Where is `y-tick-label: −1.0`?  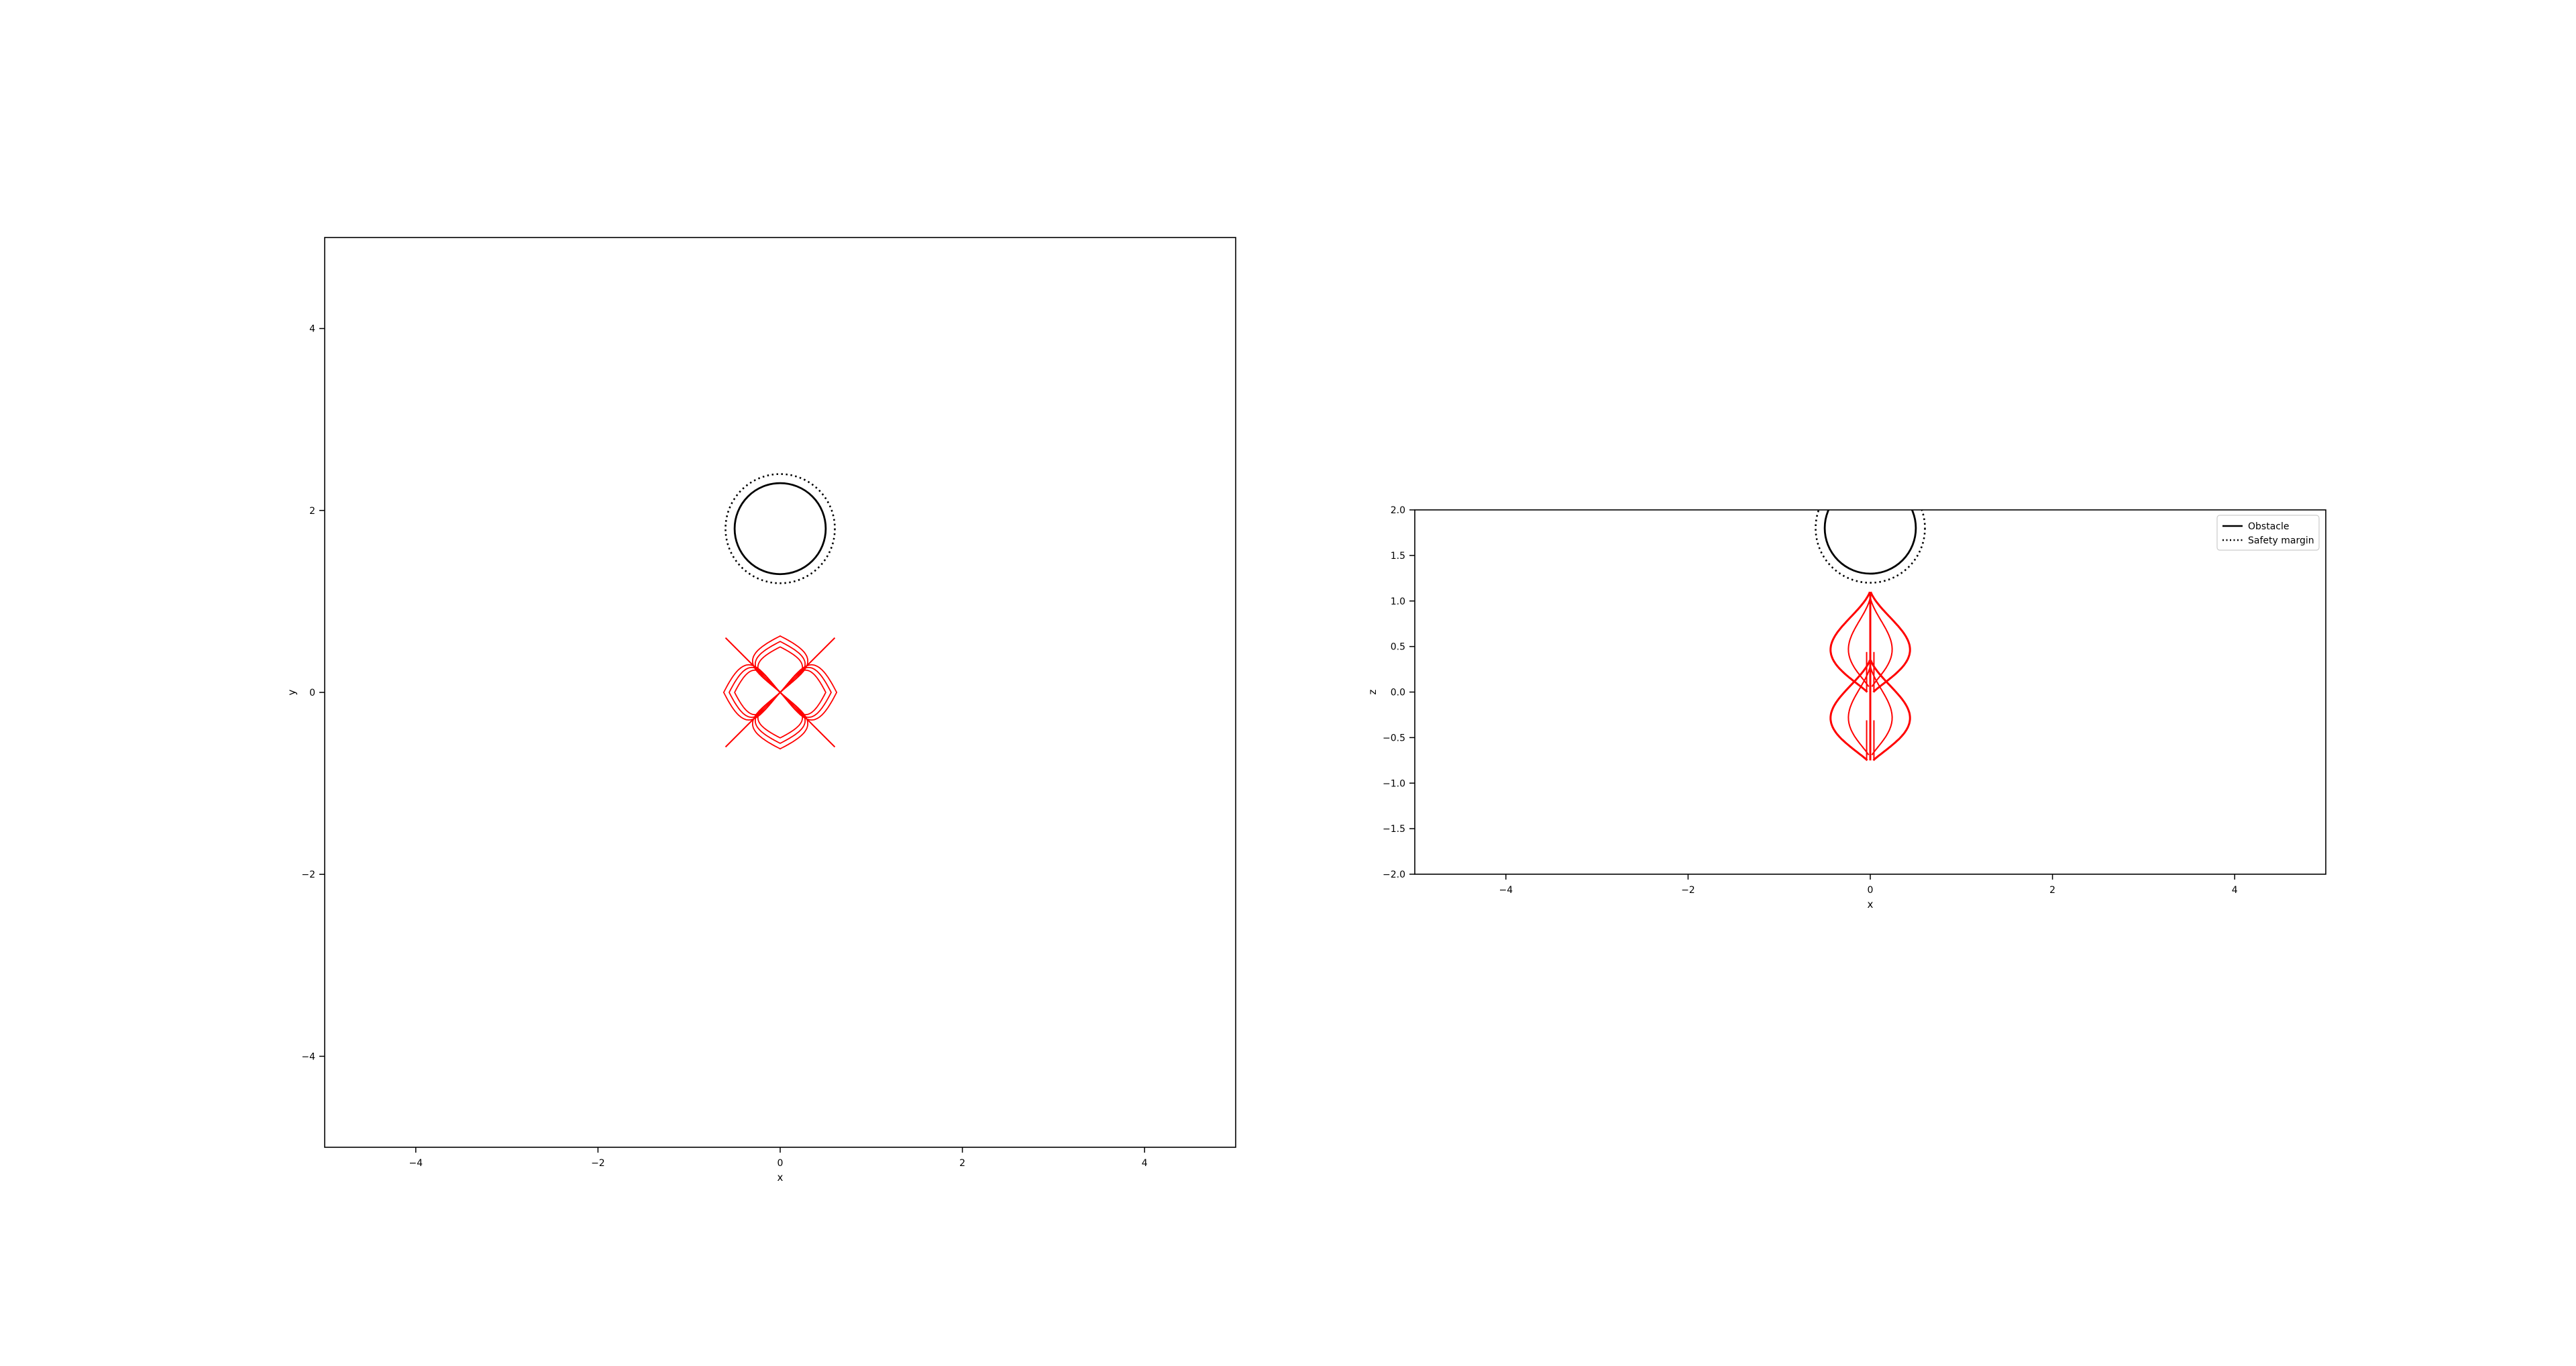
y-tick-label: −1.0 is located at coordinates (1394, 784).